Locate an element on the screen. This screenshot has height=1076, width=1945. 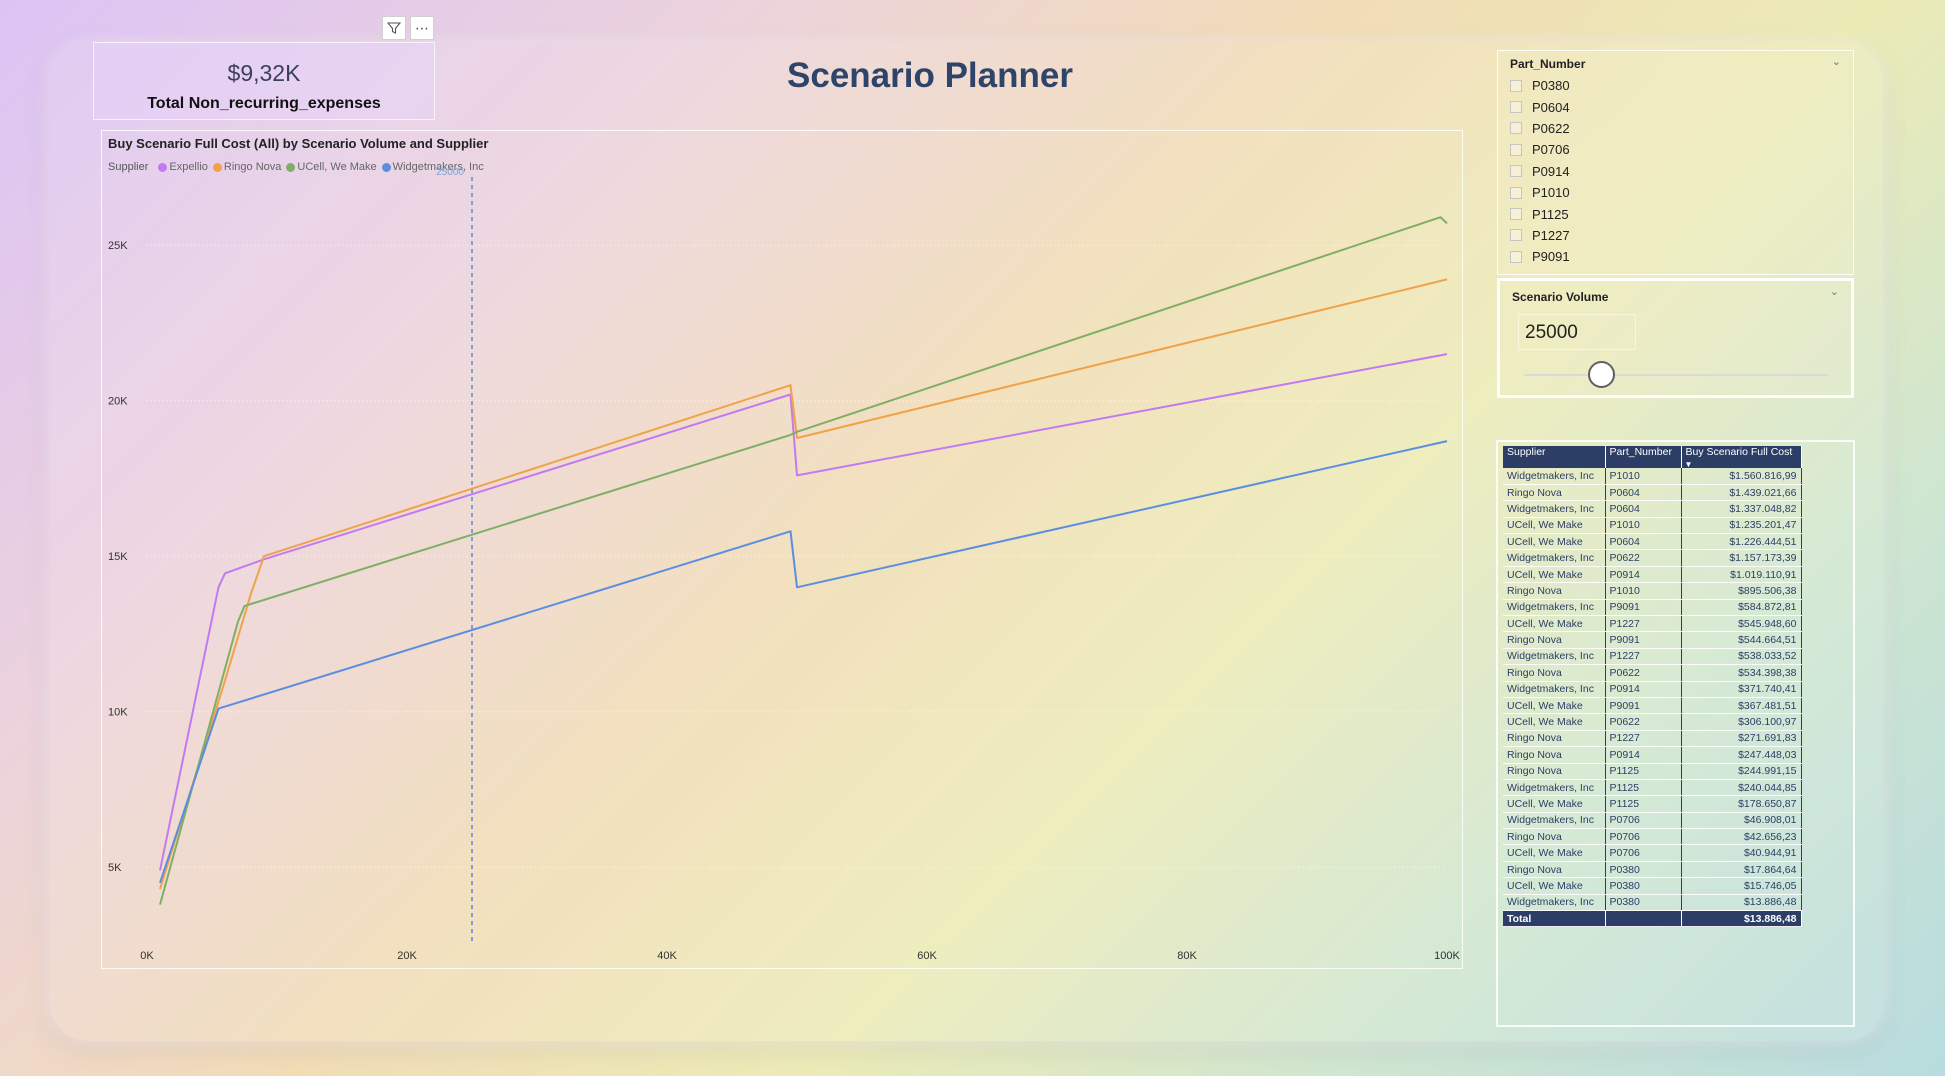
more-options-icon: ⋯ is located at coordinates (422, 28).